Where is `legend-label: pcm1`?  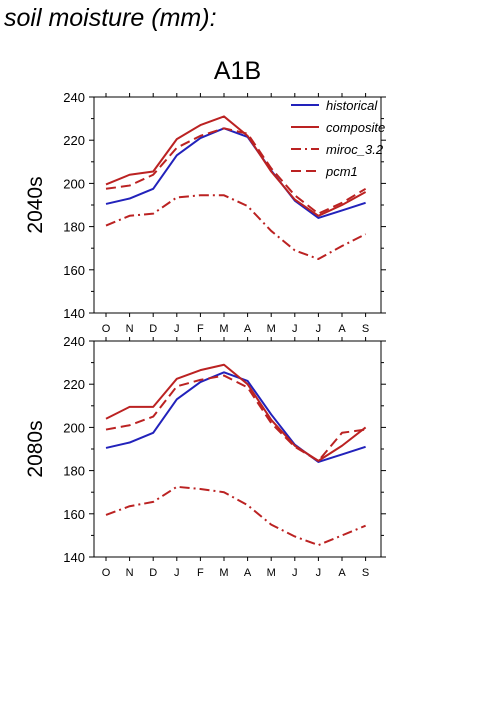 legend-label: pcm1 is located at coordinates (341, 171).